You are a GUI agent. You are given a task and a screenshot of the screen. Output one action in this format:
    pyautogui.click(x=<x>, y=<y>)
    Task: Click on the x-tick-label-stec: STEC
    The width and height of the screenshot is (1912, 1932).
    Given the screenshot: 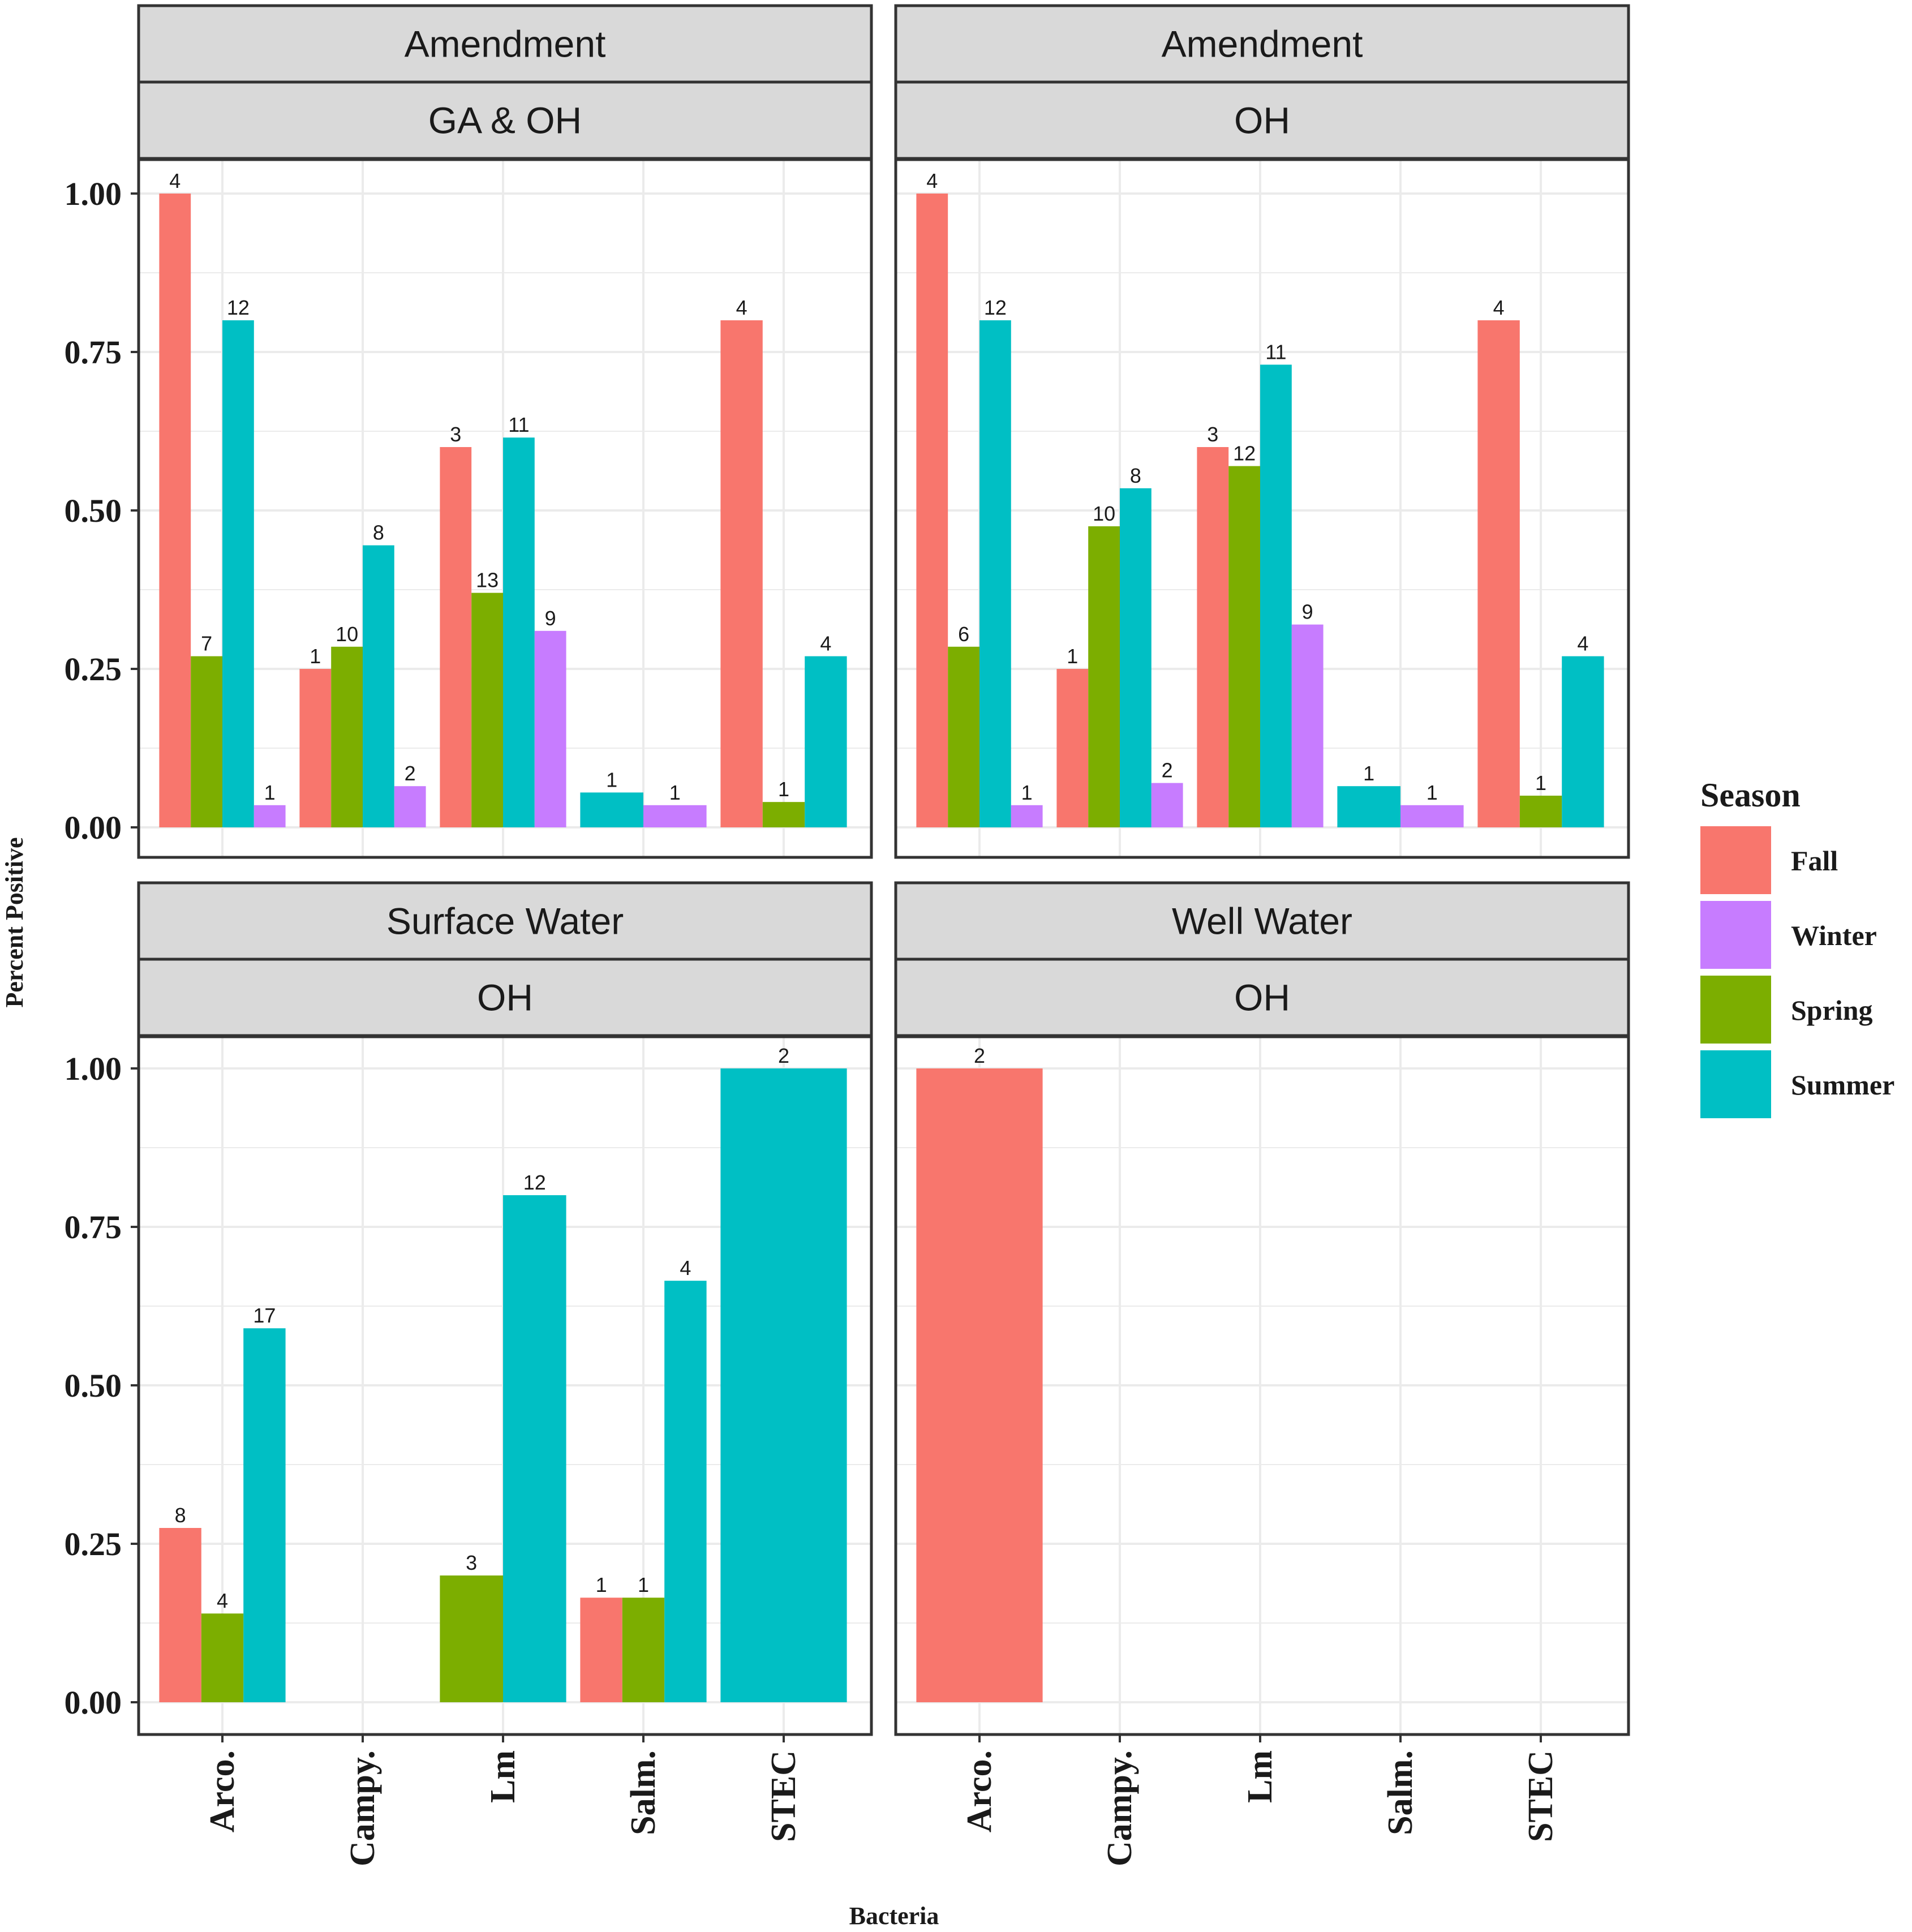 What is the action you would take?
    pyautogui.click(x=1541, y=1796)
    